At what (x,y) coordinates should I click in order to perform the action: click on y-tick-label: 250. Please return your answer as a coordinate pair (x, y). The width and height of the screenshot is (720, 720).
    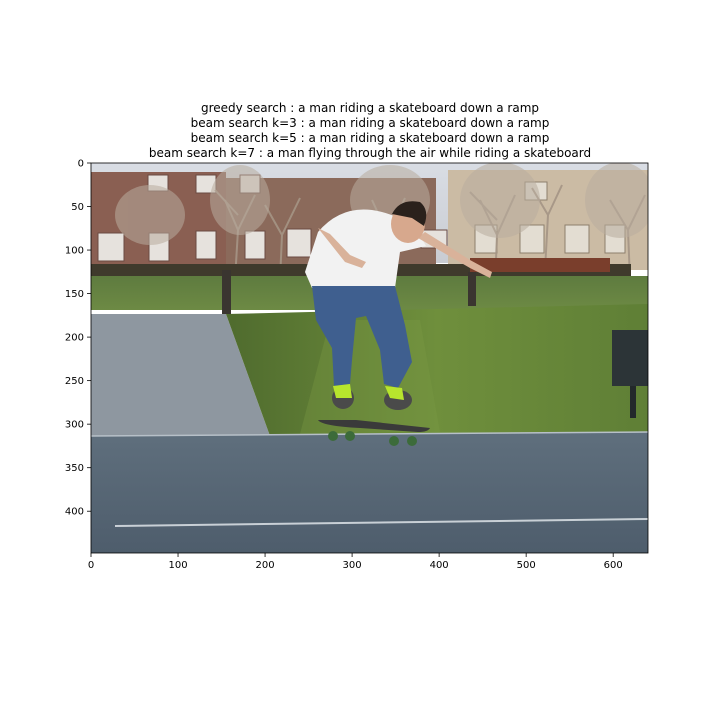
    Looking at the image, I should click on (74, 381).